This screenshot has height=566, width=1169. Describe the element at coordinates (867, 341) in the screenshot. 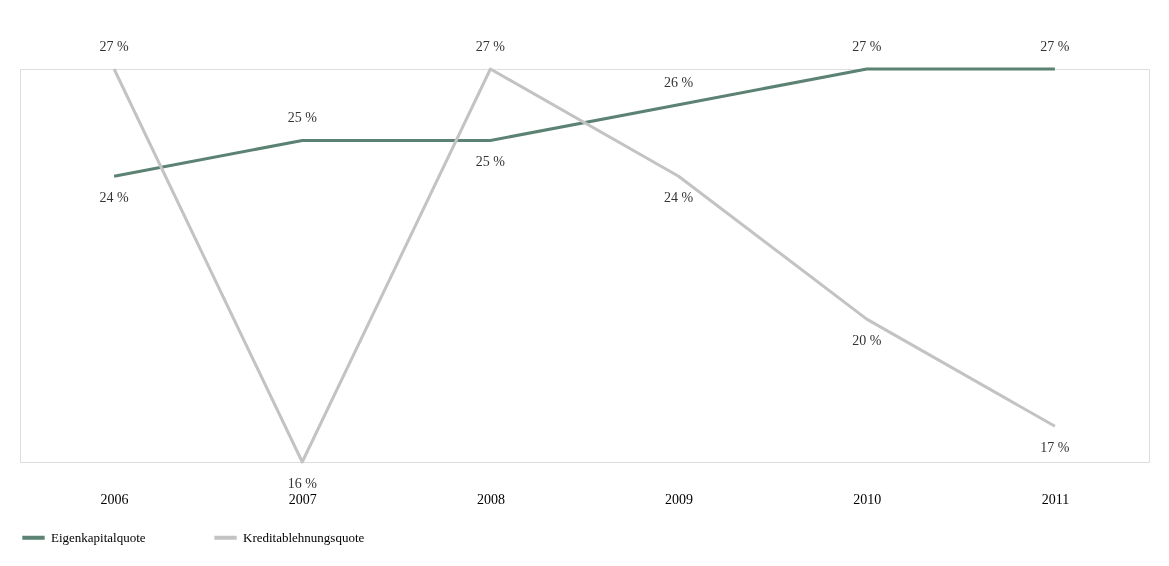

I see `data-label: 20 %` at that location.